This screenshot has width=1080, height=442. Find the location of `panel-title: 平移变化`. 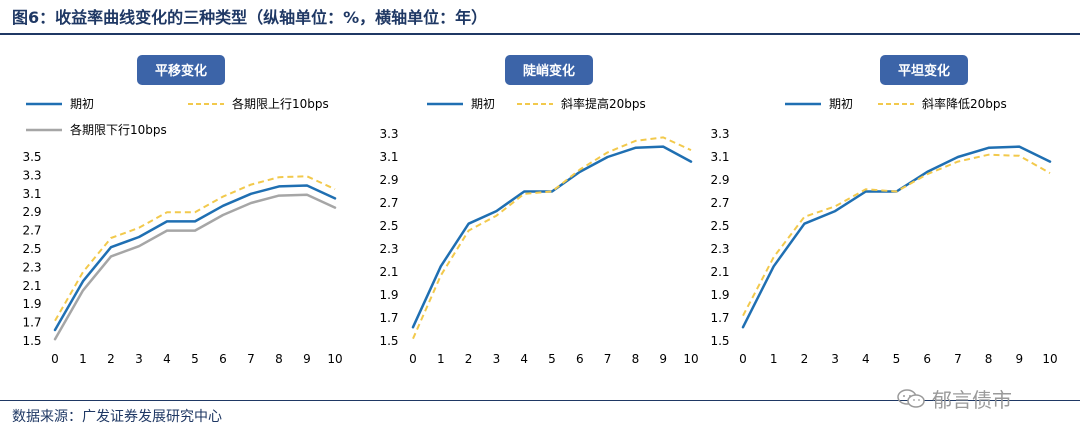

panel-title: 平移变化 is located at coordinates (181, 71).